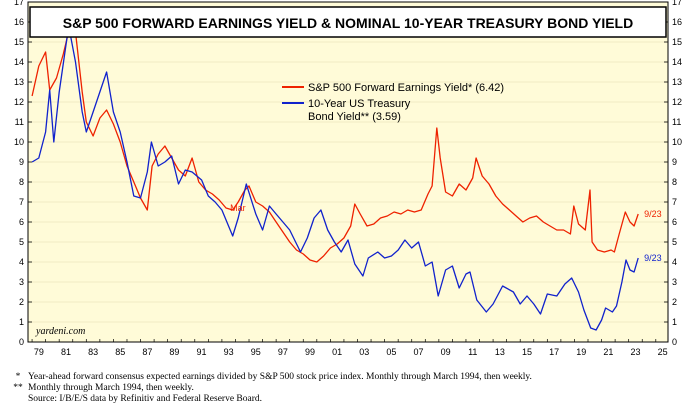 This screenshot has height=408, width=696. Describe the element at coordinates (364, 352) in the screenshot. I see `x-tick-label: 03` at that location.